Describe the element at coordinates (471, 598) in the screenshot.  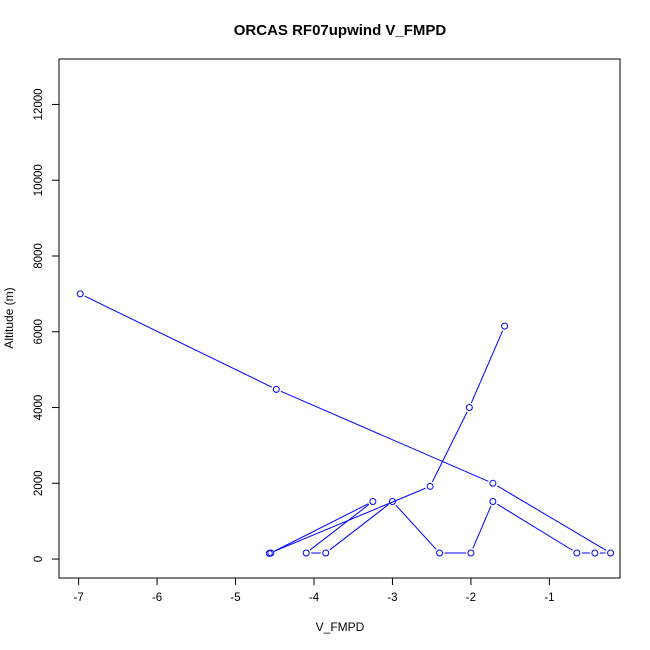
I see `x-tick-label: -2` at that location.